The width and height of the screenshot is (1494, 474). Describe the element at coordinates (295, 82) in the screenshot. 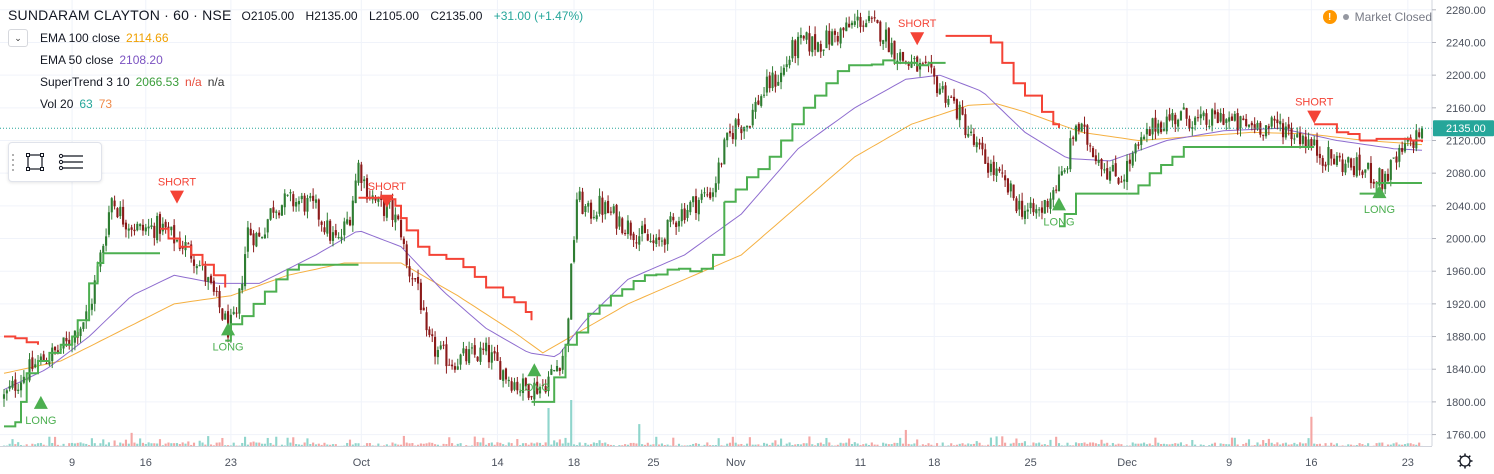

I see `indicator-row: SuperTrend 3 10 2066.53 n/a n/a` at that location.